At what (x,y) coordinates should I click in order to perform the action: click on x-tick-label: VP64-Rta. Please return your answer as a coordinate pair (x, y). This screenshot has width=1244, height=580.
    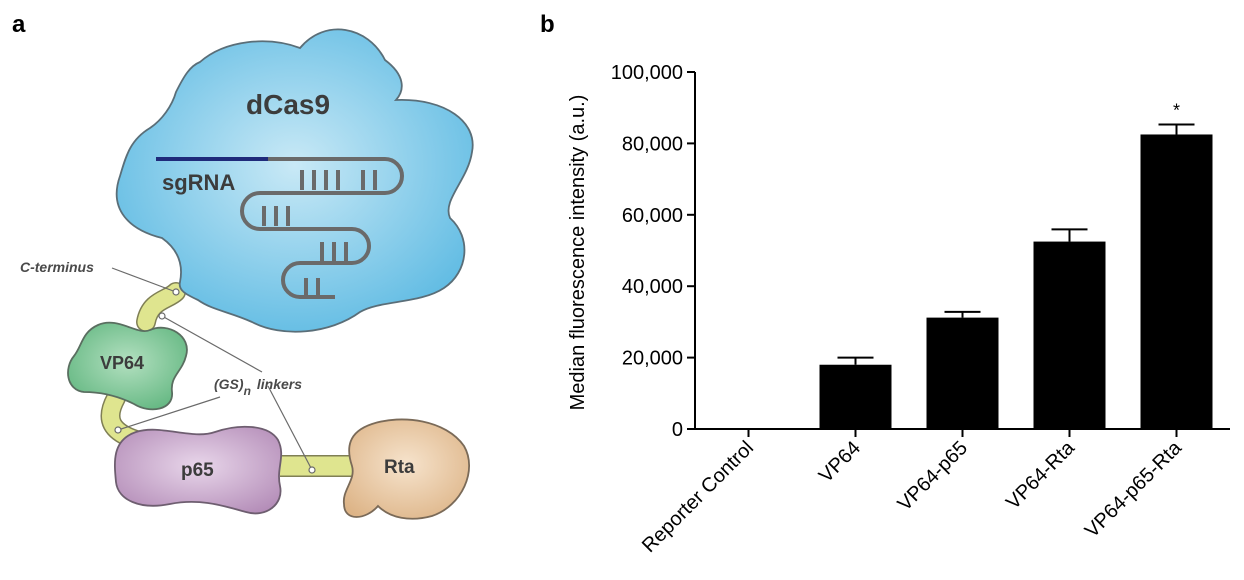
    Looking at the image, I should click on (1040, 474).